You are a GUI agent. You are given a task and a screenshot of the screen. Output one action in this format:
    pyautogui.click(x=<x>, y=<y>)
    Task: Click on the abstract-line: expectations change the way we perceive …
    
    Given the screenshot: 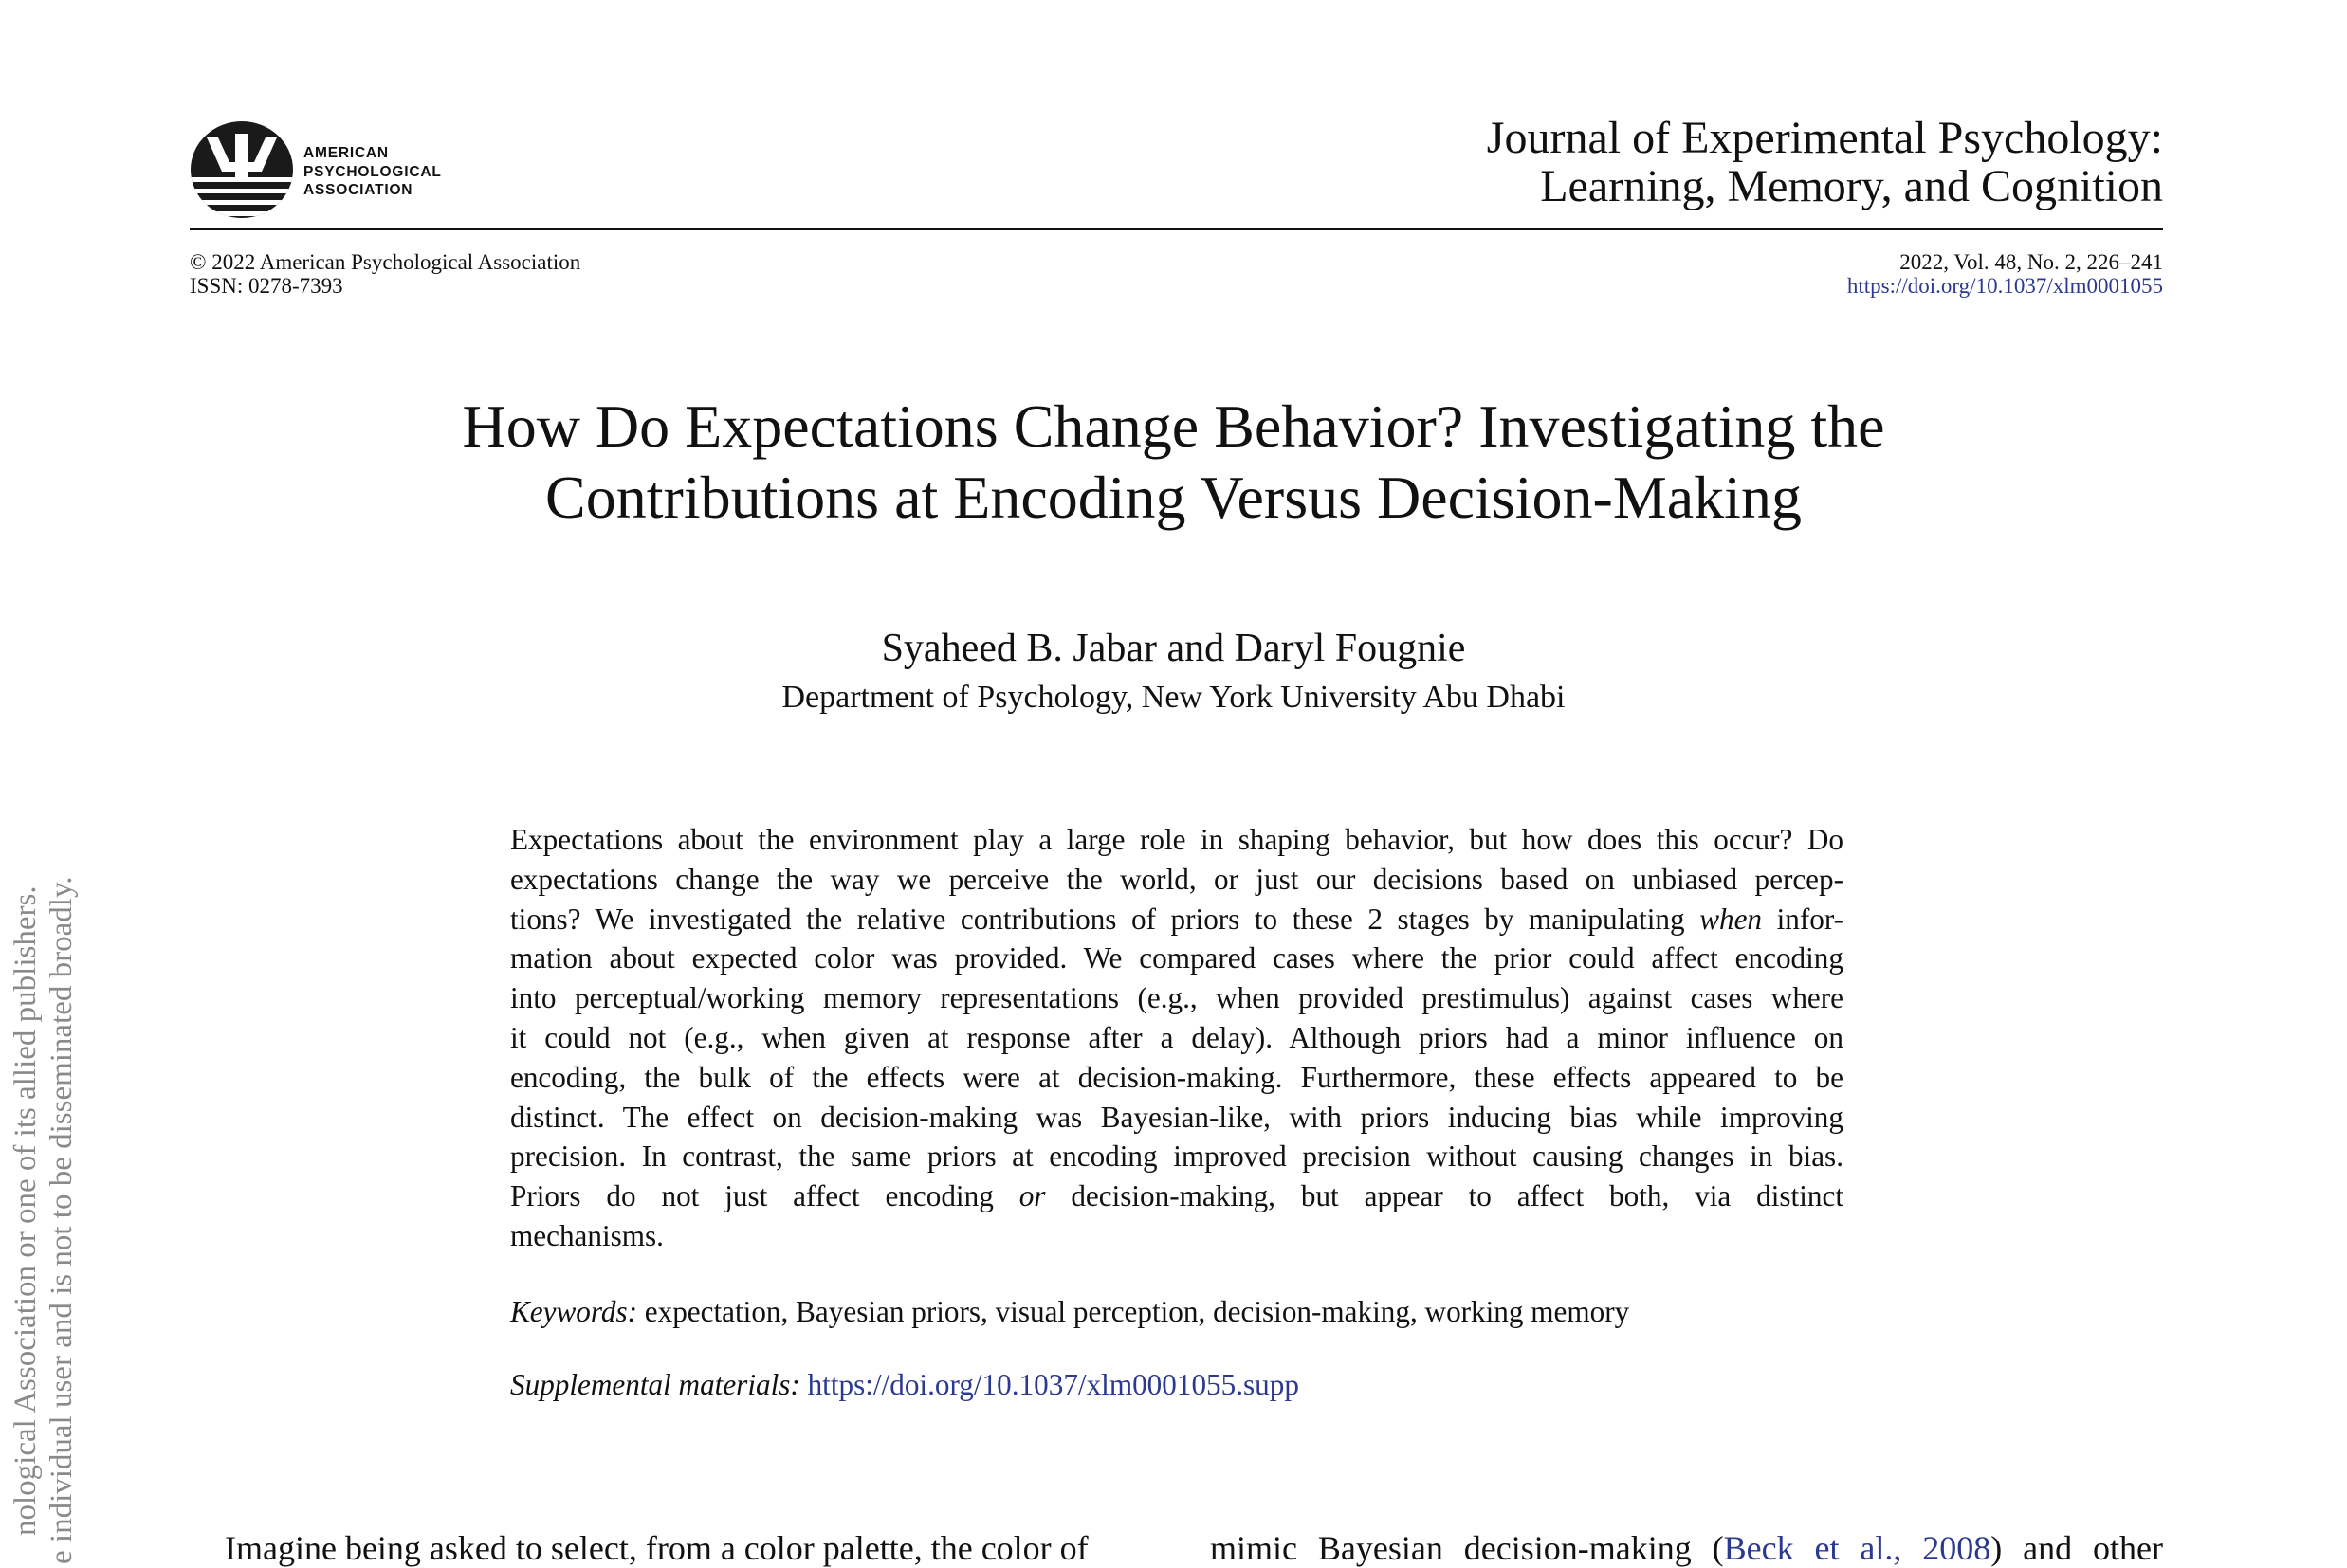 What is the action you would take?
    pyautogui.click(x=1176, y=879)
    